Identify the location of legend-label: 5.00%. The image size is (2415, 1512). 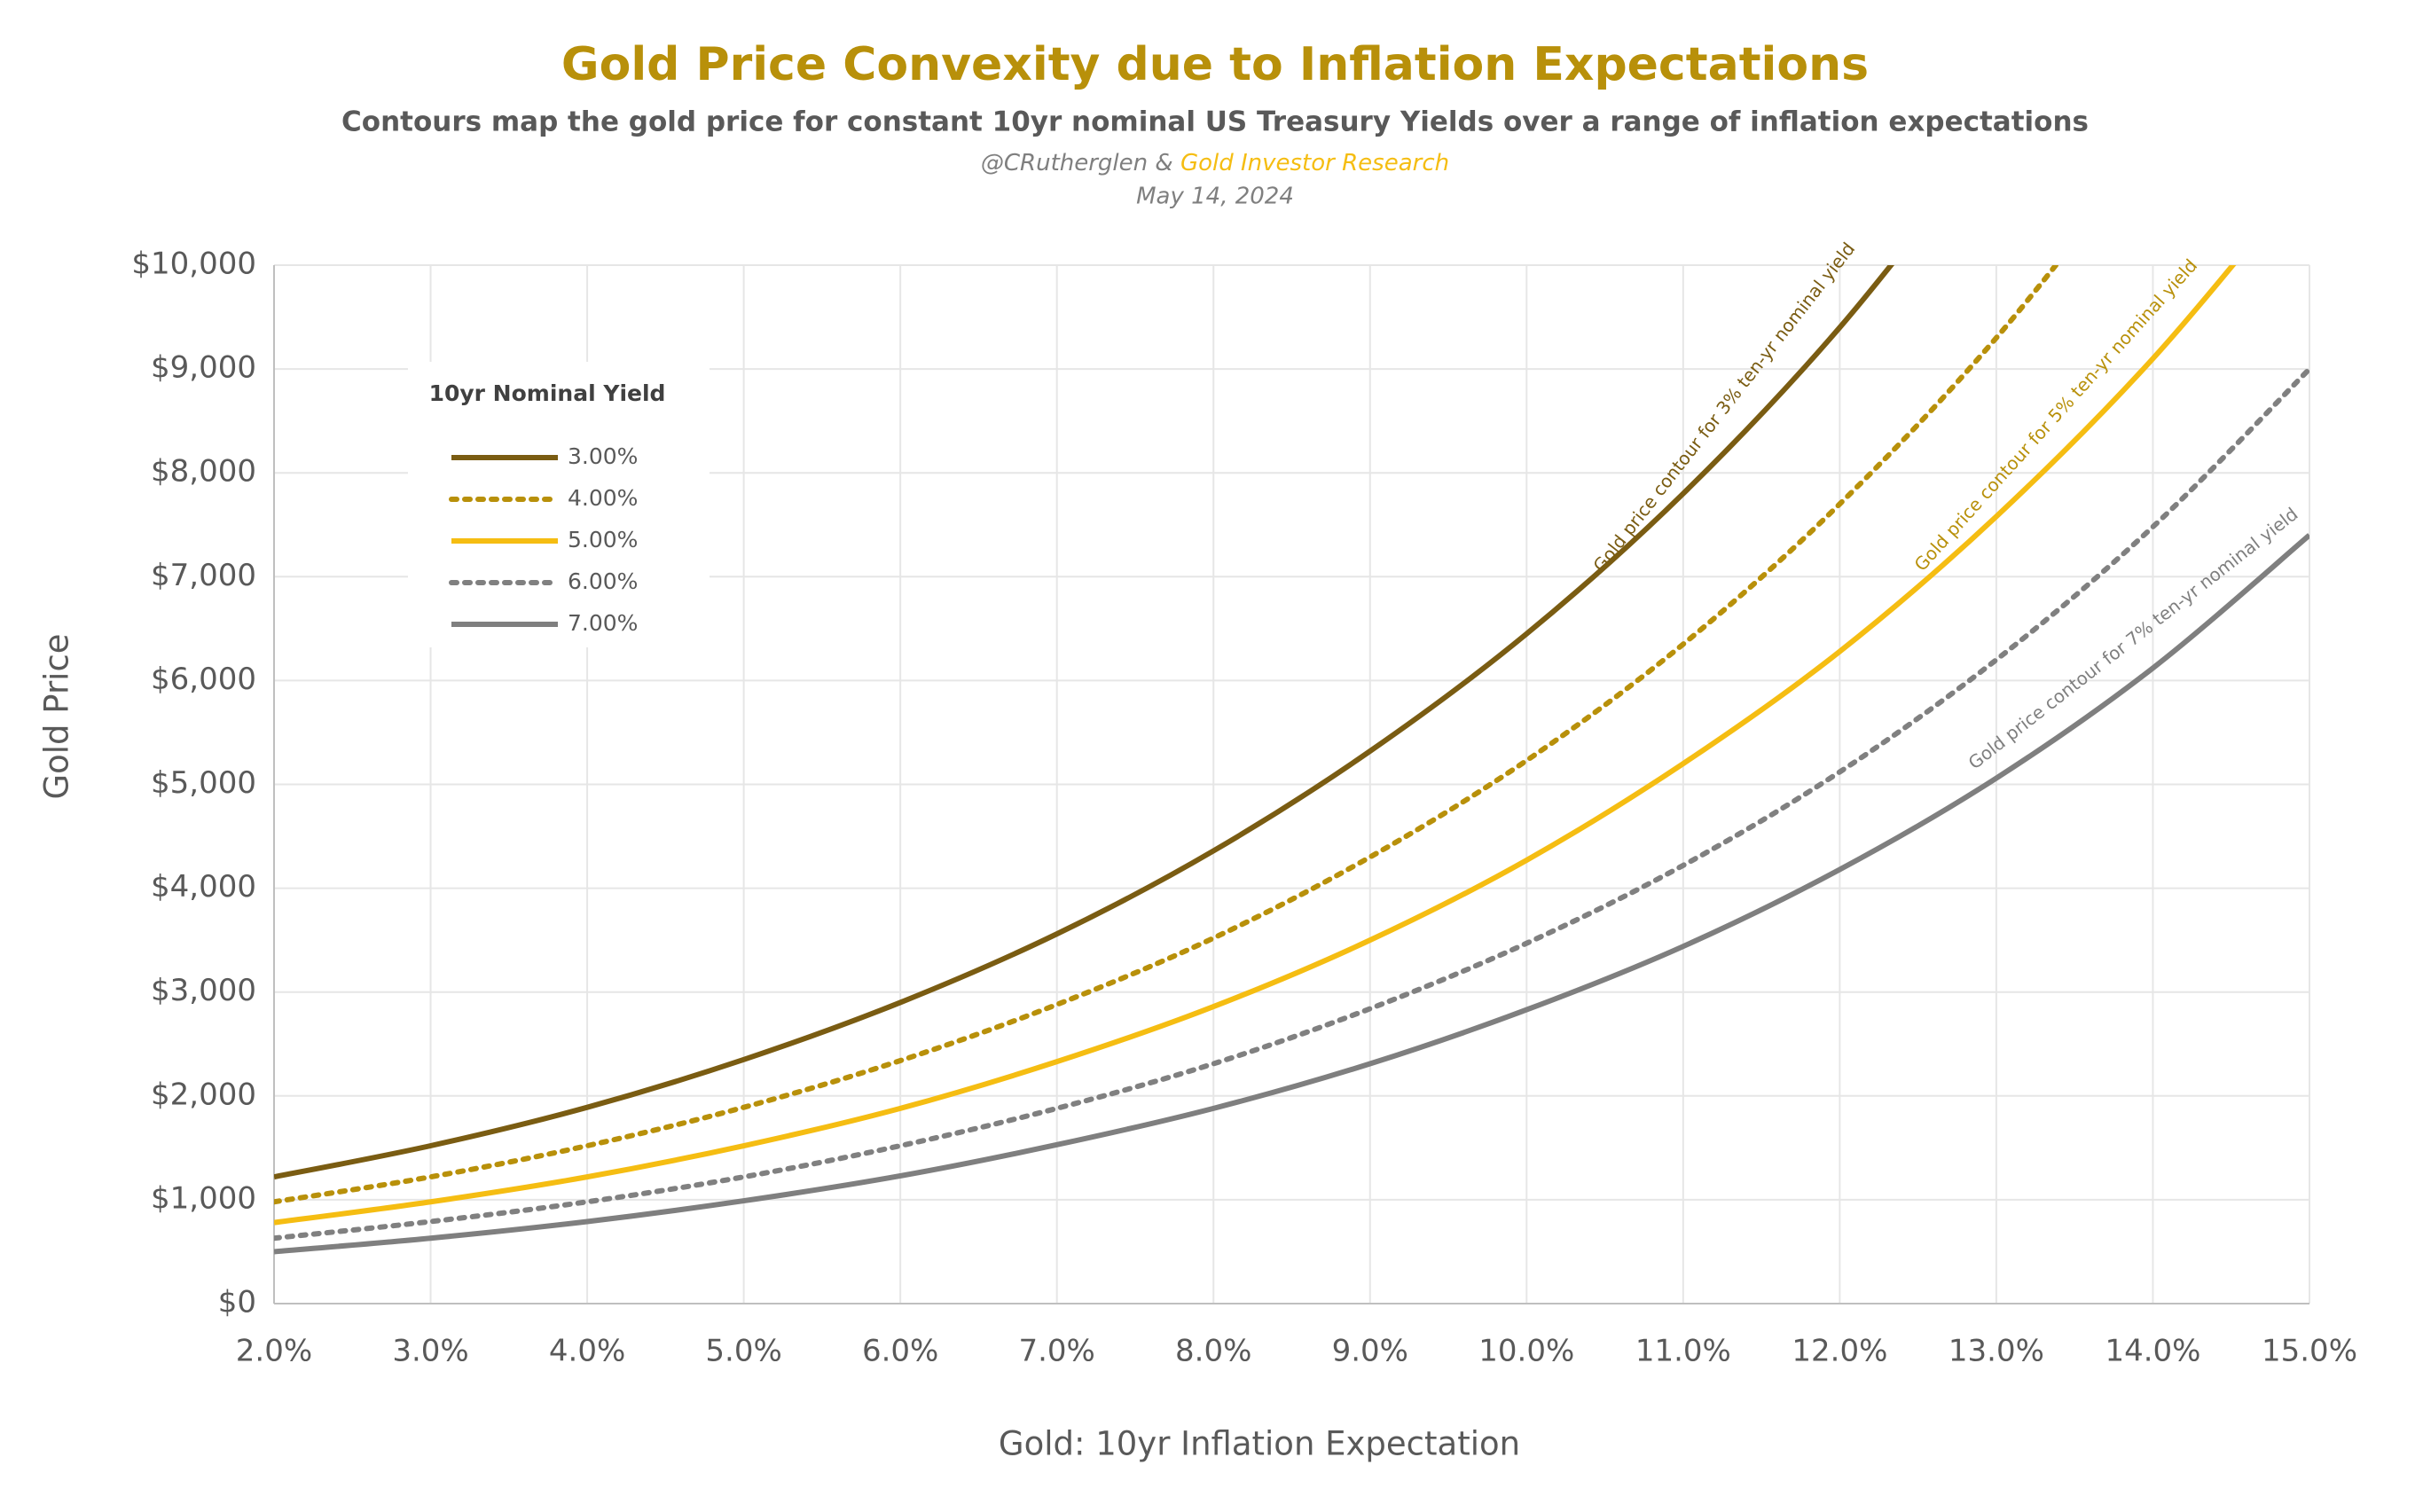
(603, 539).